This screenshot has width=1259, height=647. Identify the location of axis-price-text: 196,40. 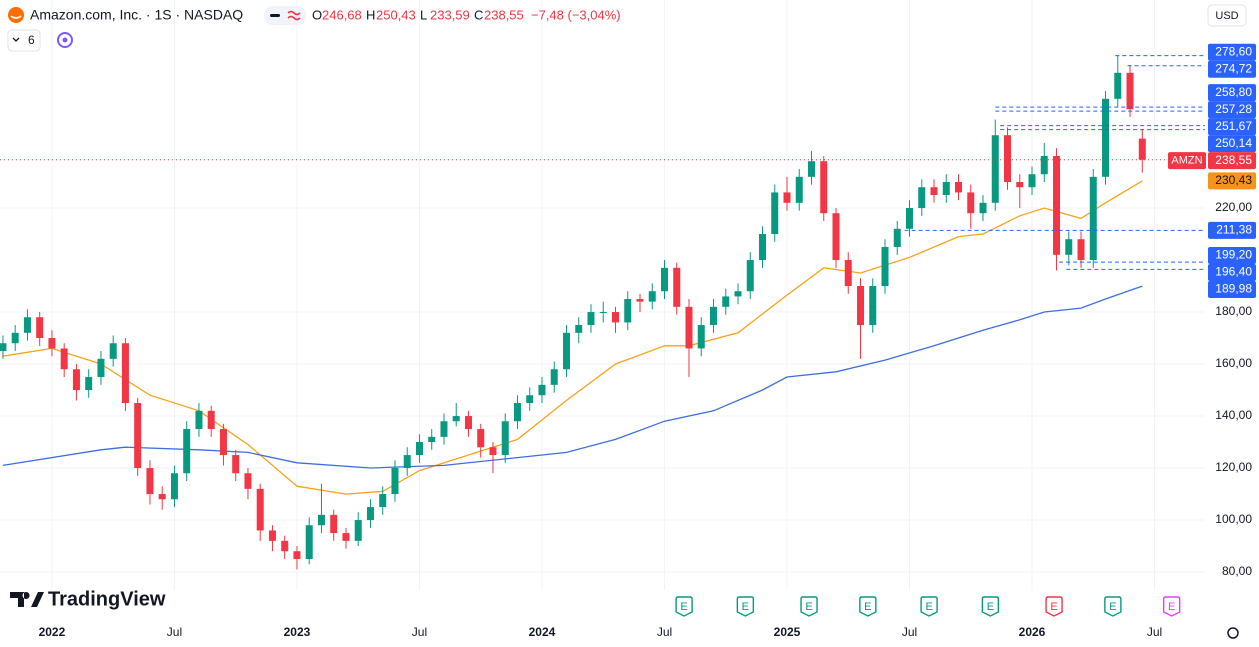
(1233, 272).